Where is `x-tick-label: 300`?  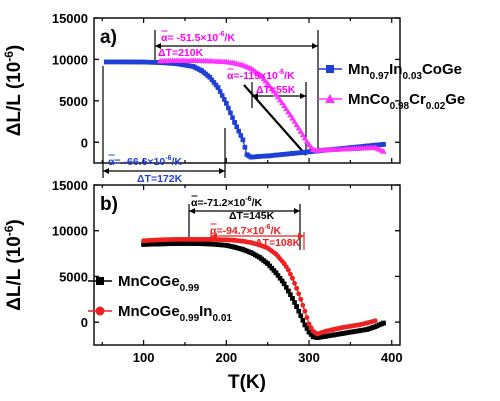 x-tick-label: 300 is located at coordinates (309, 357).